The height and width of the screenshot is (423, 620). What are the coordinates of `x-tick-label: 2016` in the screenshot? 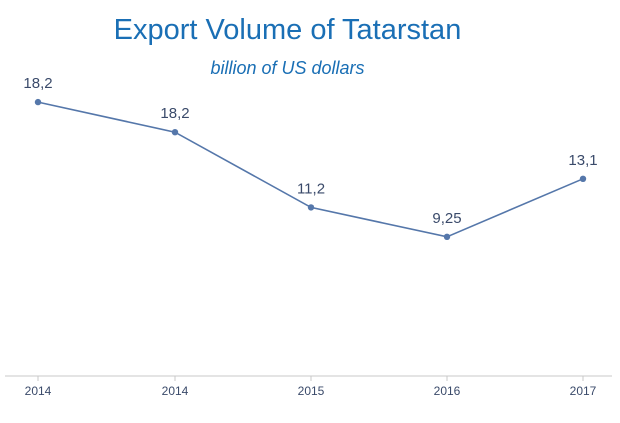 It's located at (447, 391).